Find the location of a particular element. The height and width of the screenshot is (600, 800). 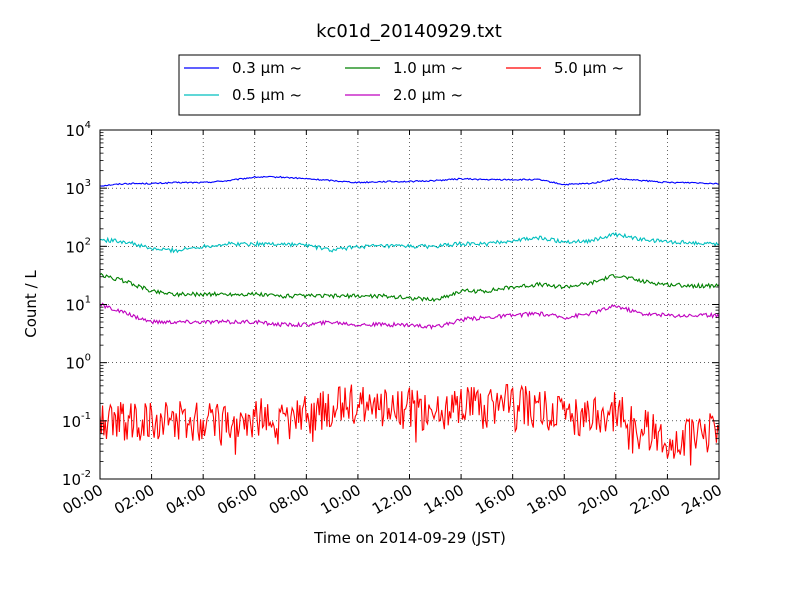

y-tick-labels: 10⁻² 10⁻¹ 10⁰ 10¹ 10² 10³ 10⁴ is located at coordinates (76, 304).